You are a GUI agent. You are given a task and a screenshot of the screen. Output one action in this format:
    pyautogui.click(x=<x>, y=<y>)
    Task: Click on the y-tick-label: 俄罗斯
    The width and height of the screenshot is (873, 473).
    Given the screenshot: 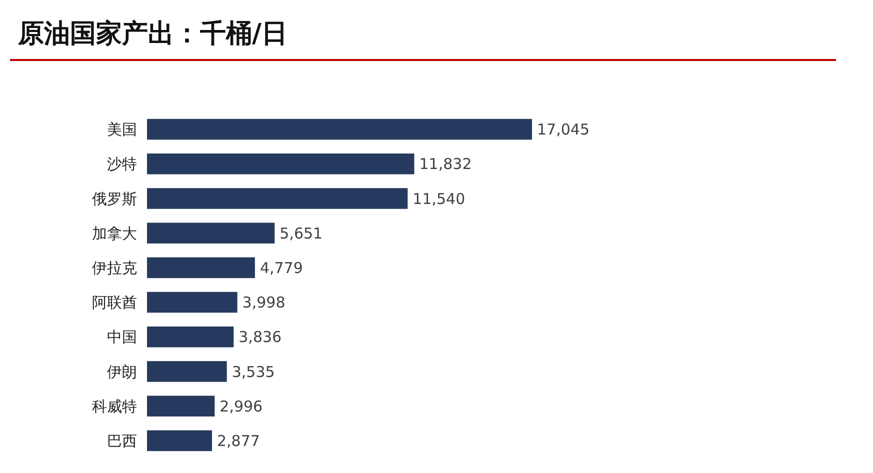 What is the action you would take?
    pyautogui.click(x=114, y=199)
    